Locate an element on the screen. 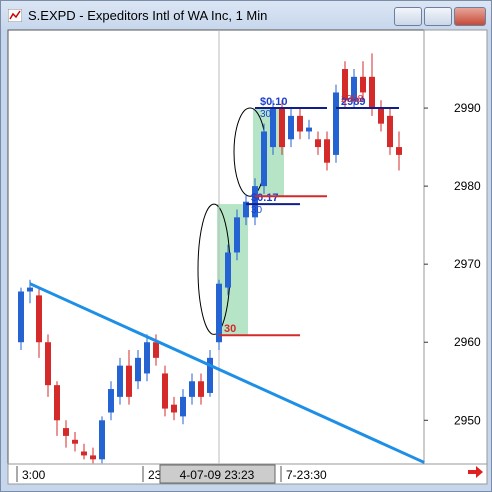 The image size is (492, 492). y-tick-label: 2960 is located at coordinates (467, 342).